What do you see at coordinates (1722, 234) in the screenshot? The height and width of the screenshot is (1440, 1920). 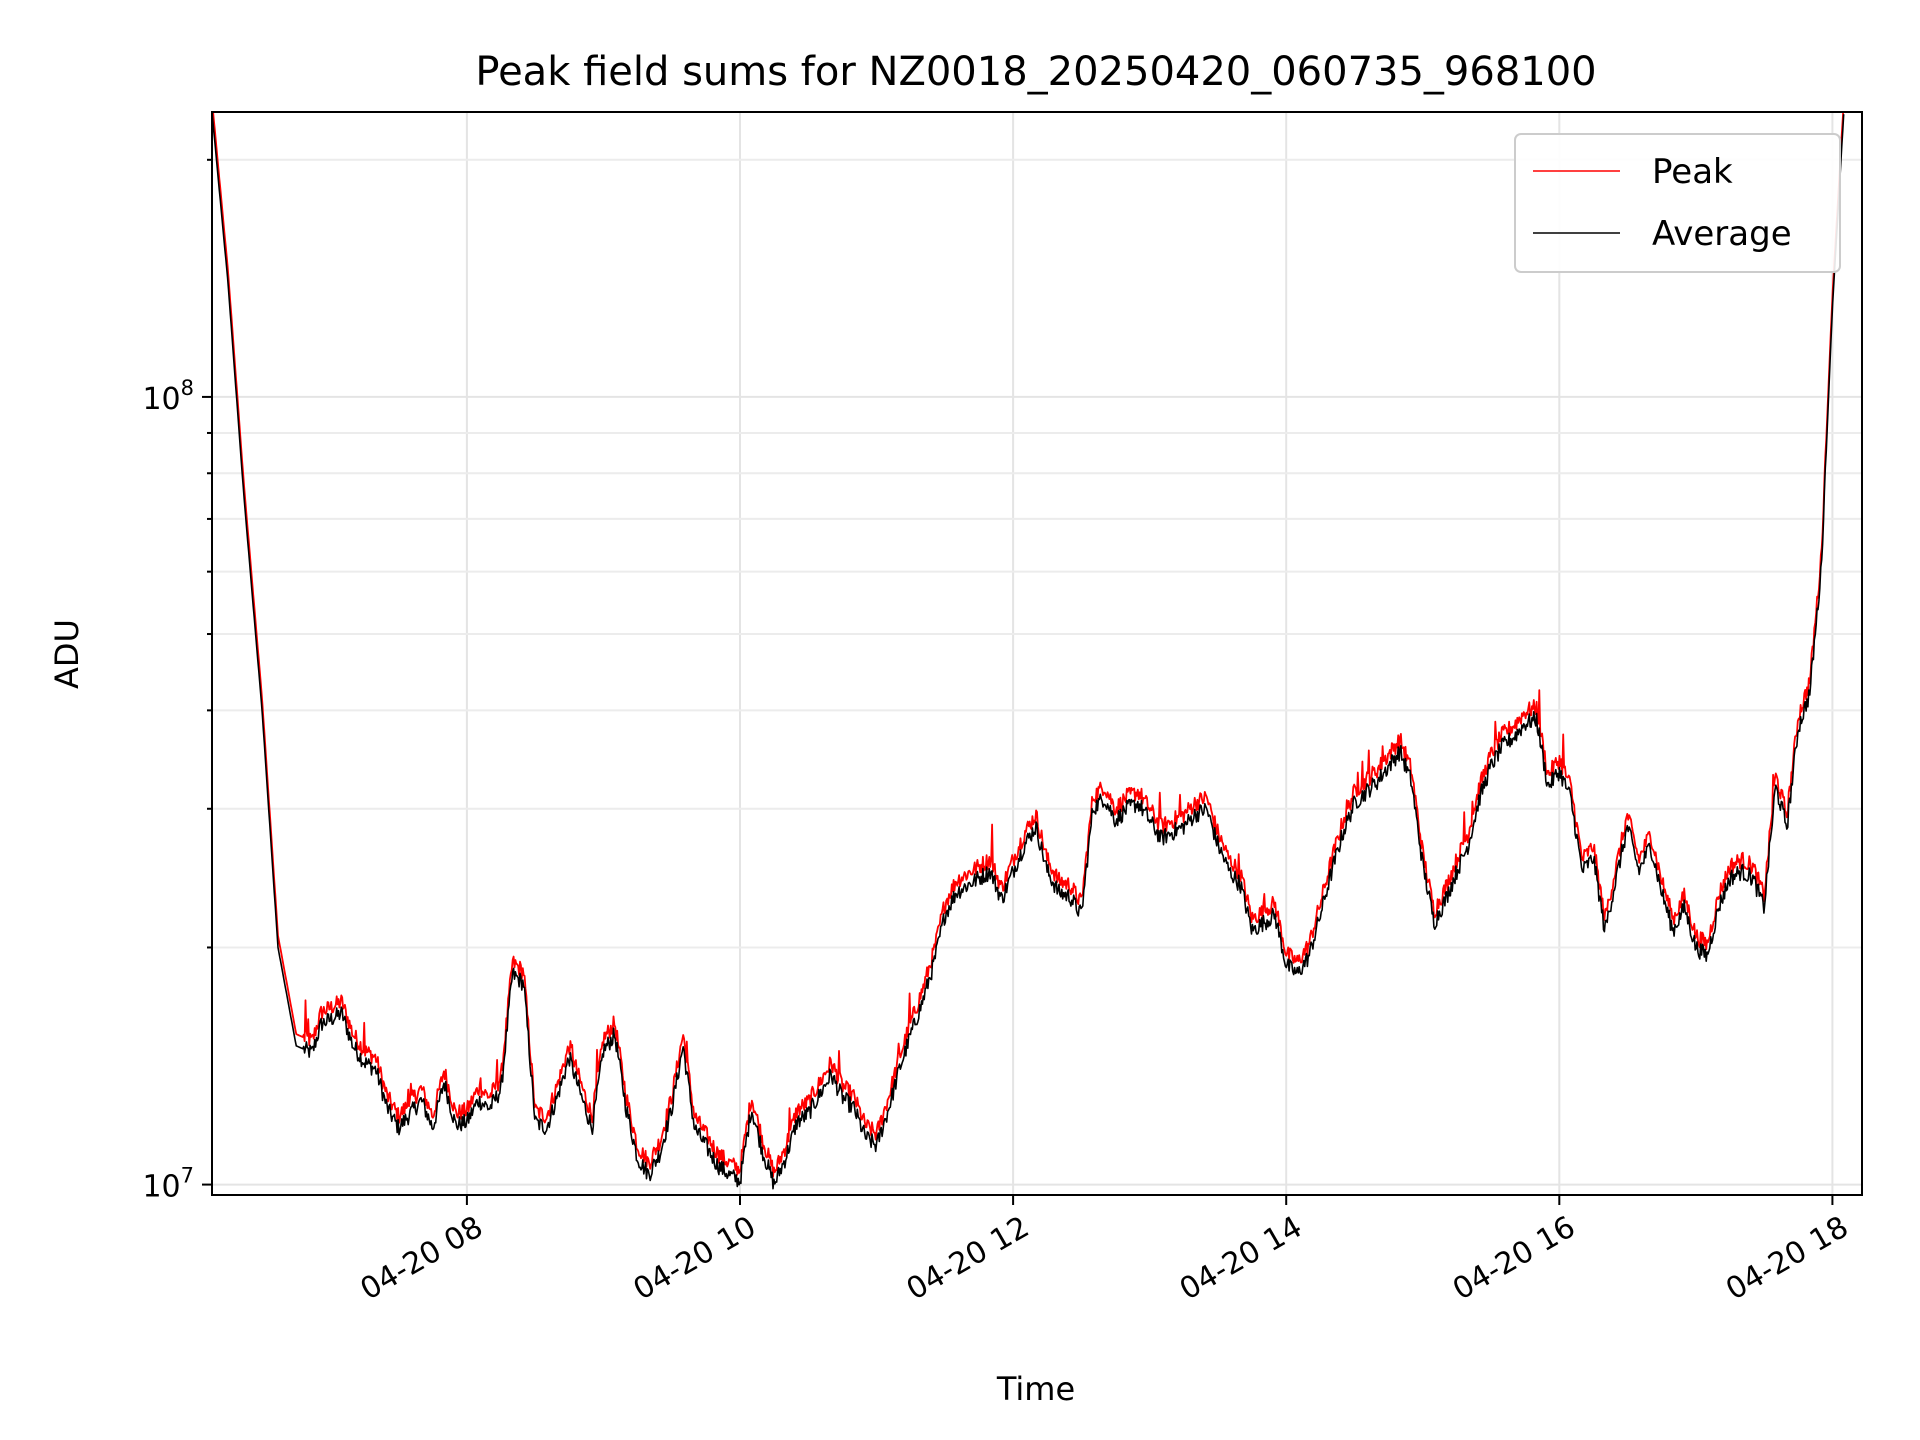 I see `legend-label-average: Average` at bounding box center [1722, 234].